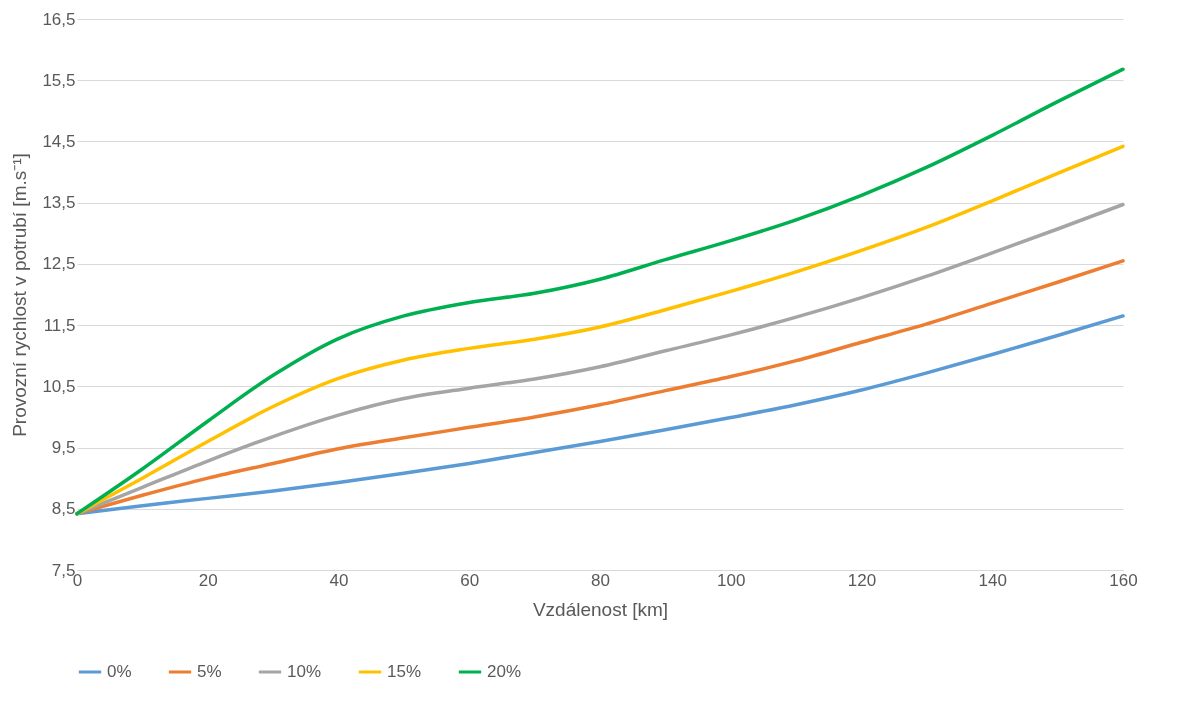  What do you see at coordinates (208, 580) in the screenshot?
I see `x-tick-label: 20` at bounding box center [208, 580].